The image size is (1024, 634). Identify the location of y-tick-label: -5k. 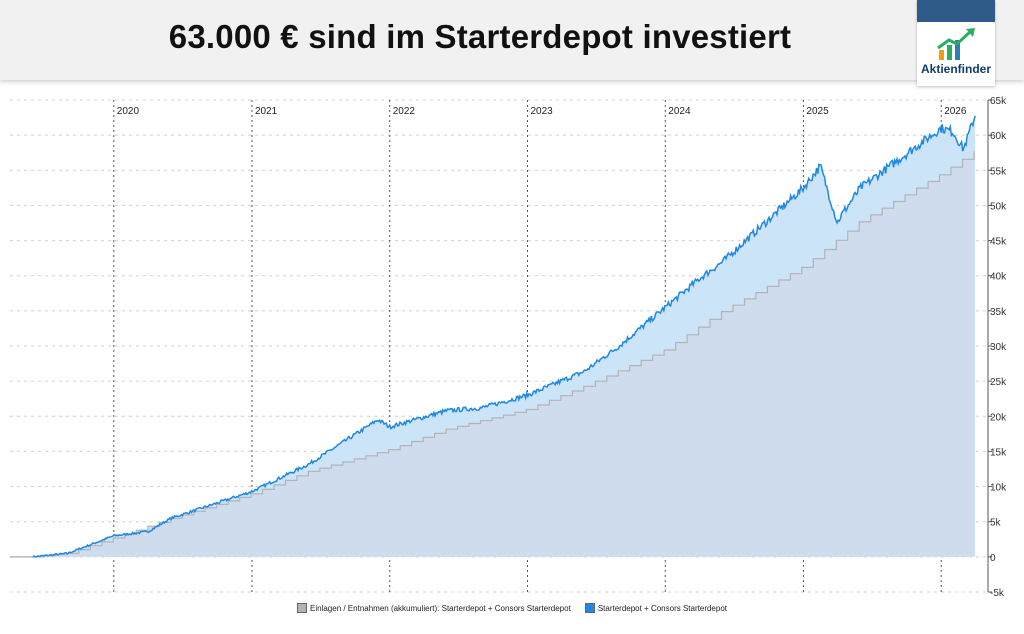
(997, 593).